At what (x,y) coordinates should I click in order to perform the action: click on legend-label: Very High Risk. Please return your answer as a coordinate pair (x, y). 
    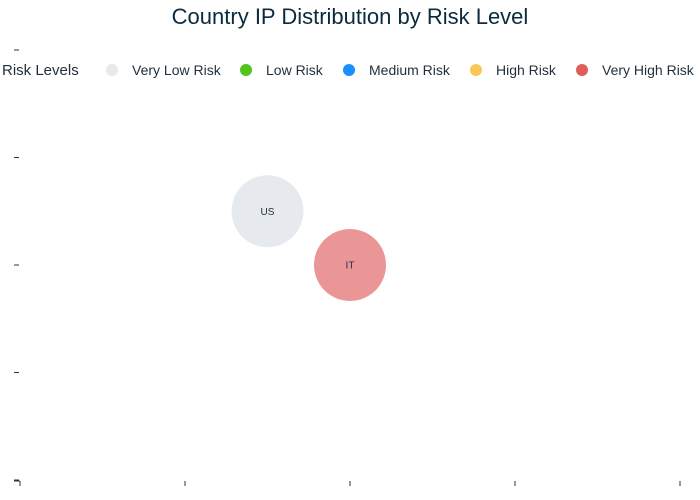
    Looking at the image, I should click on (648, 70).